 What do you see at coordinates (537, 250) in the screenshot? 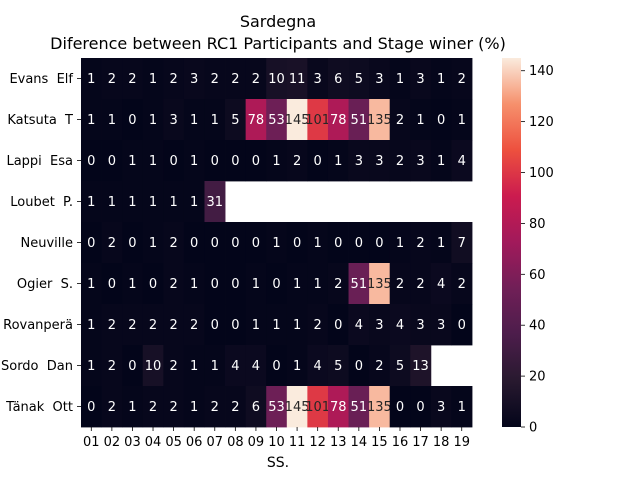
I see `colorbar-ticks: 0 20 40 60 80 100 120 140` at bounding box center [537, 250].